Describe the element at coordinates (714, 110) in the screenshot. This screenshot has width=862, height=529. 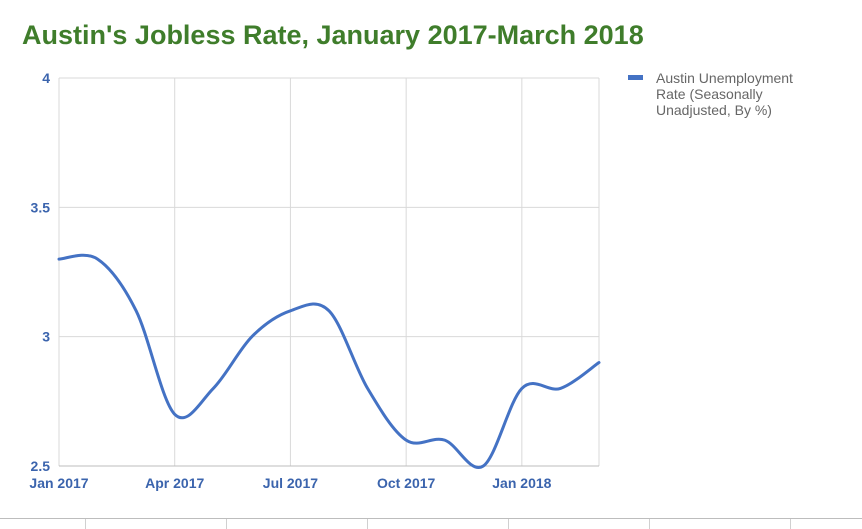
I see `legend-label-line: Unadjusted, By %)` at that location.